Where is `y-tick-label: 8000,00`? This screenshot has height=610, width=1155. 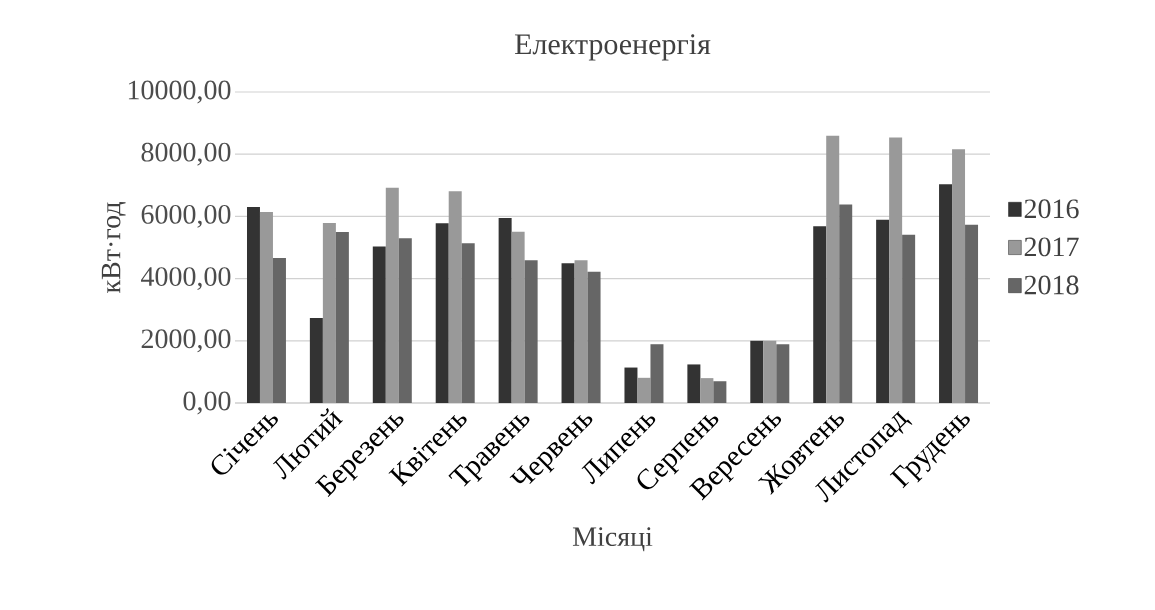 y-tick-label: 8000,00 is located at coordinates (186, 154).